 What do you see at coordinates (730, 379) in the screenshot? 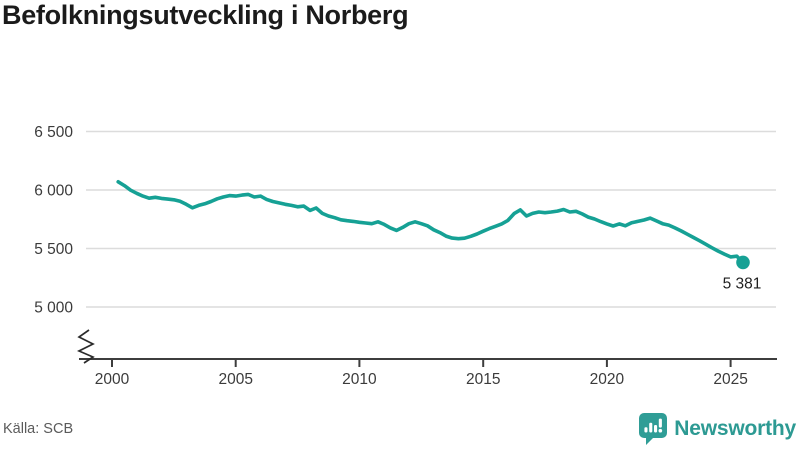
I see `x-tick-label-2025: 2025` at bounding box center [730, 379].